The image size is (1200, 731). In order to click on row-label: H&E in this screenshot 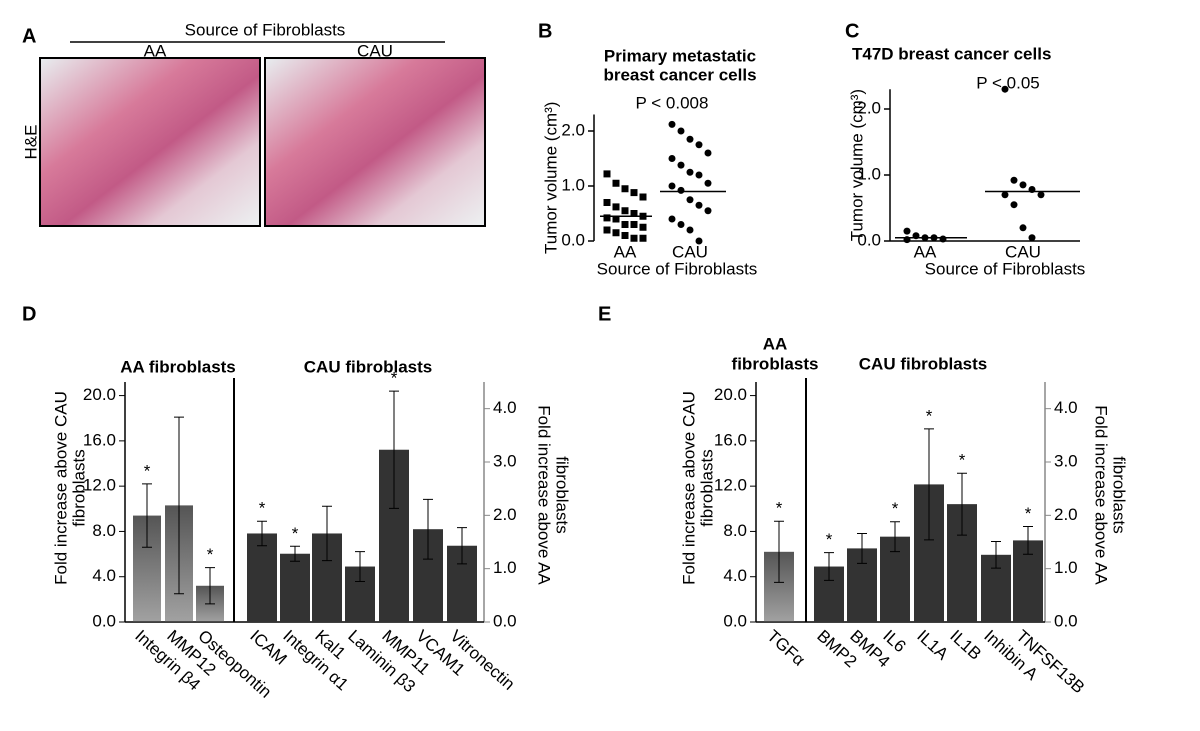, I will do `click(30, 142)`.